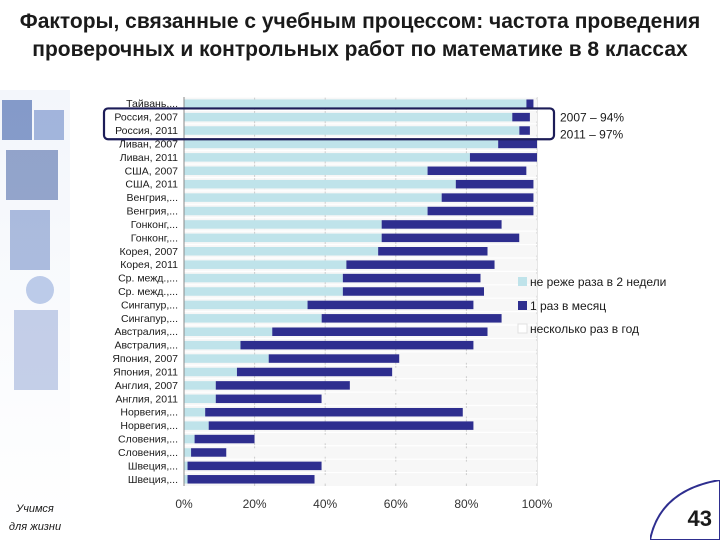 The image size is (720, 540). What do you see at coordinates (146, 118) in the screenshot?
I see `y-category-label: Россия, 2007` at bounding box center [146, 118].